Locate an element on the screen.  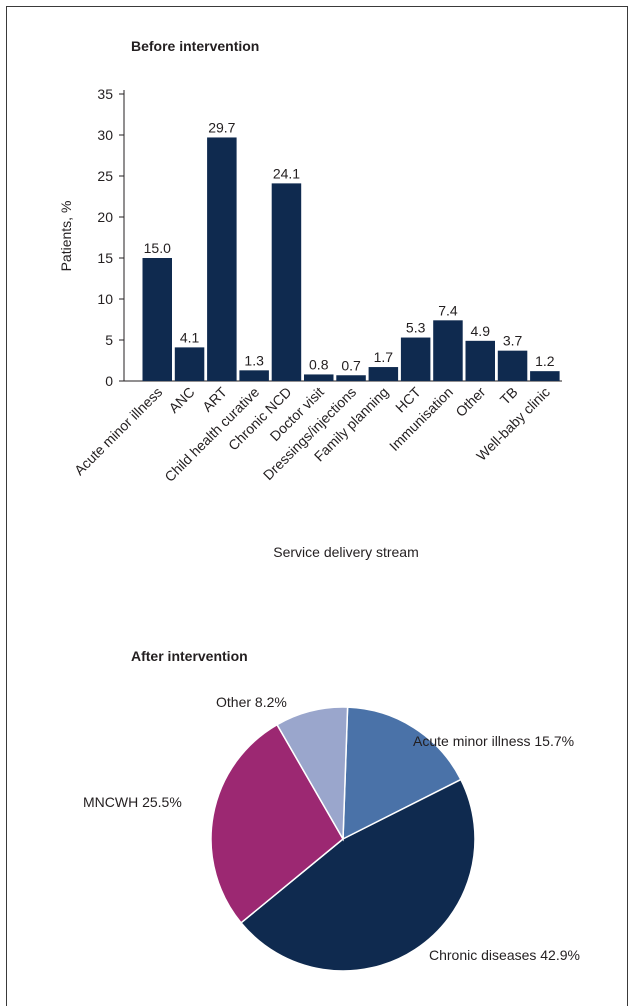
y-ticks: 0 5 10 15 20 25 30 35 is located at coordinates (110, 237).